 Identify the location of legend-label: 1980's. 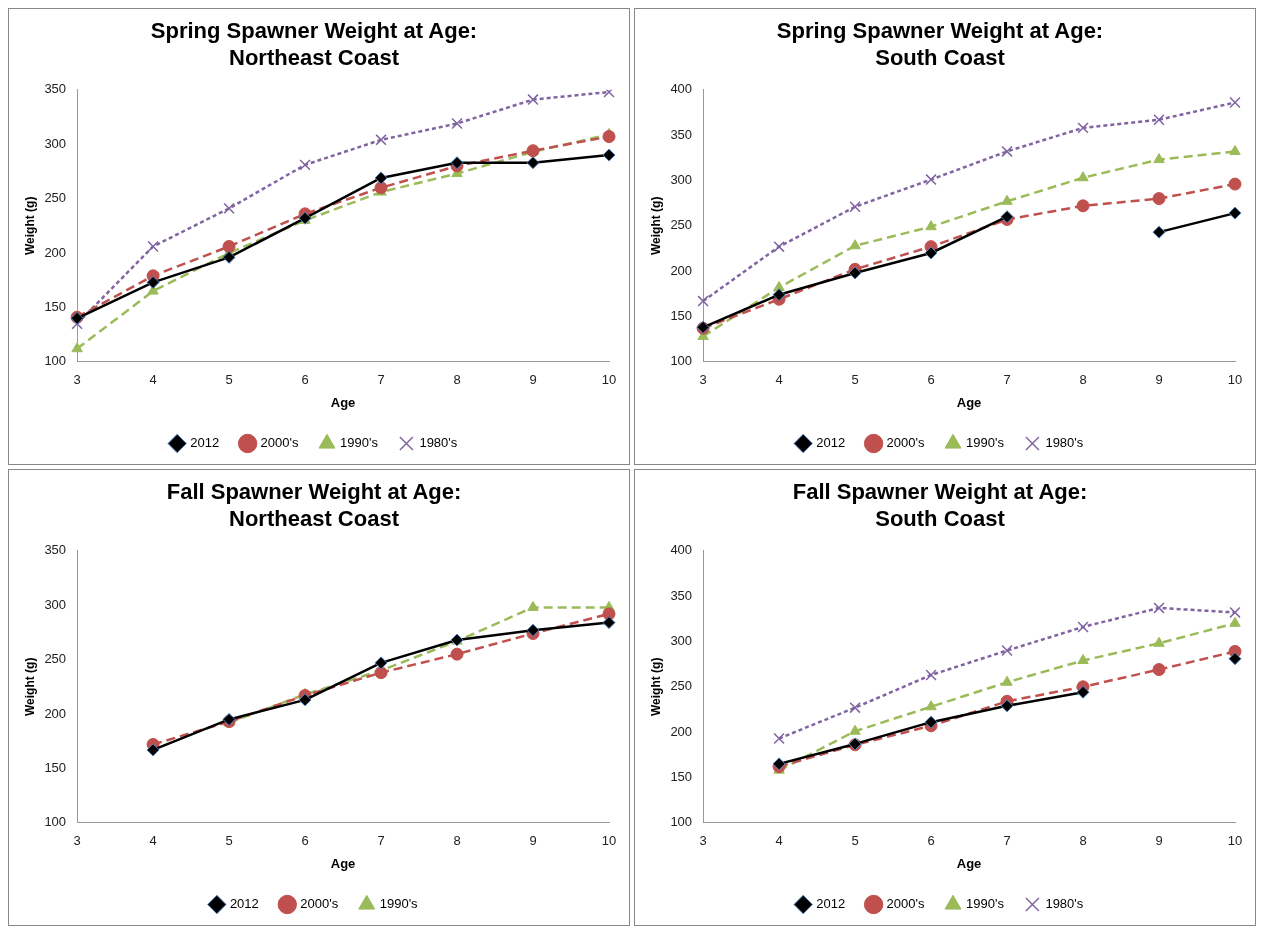
(1064, 443).